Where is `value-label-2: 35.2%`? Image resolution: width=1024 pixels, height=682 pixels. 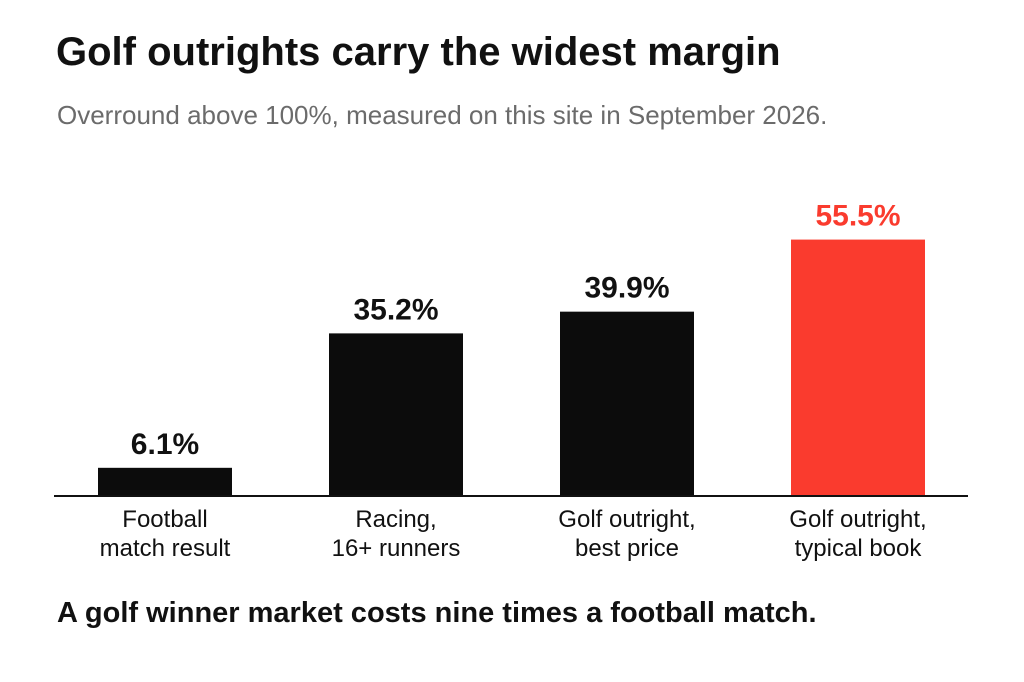 value-label-2: 35.2% is located at coordinates (395, 309).